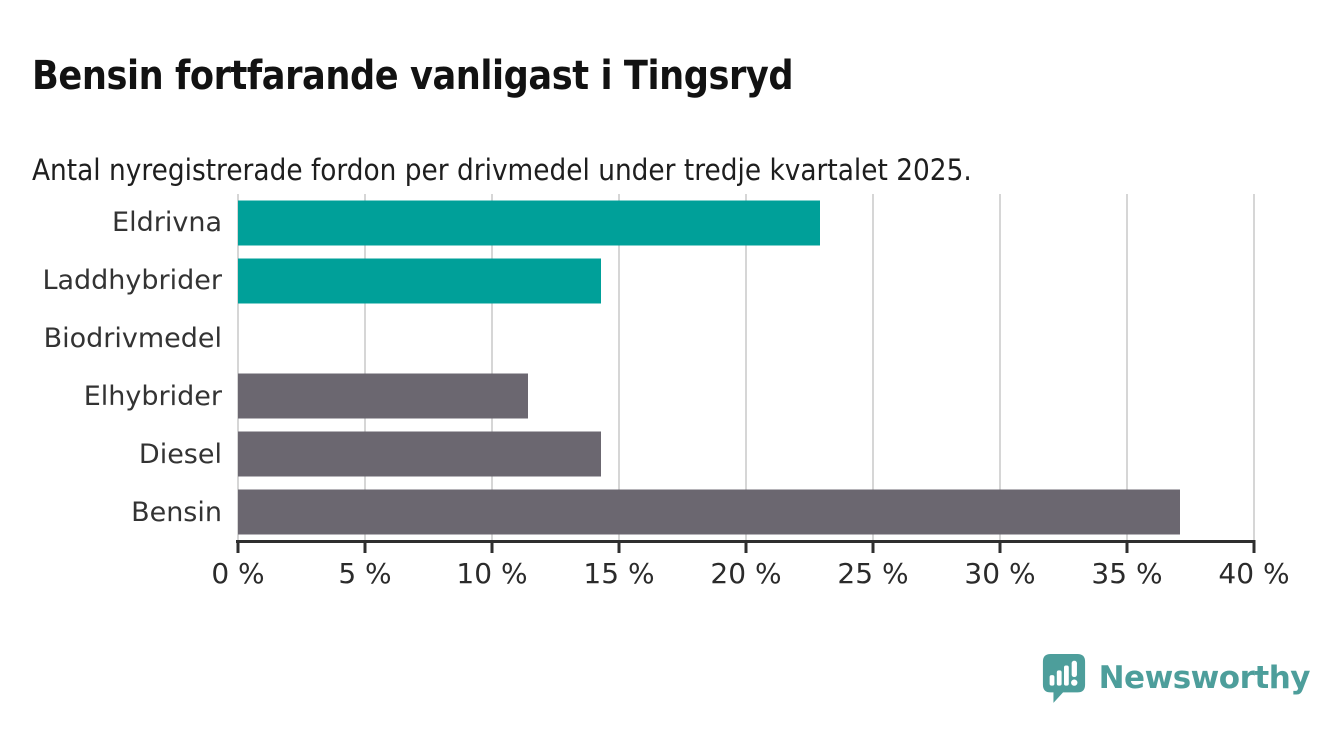 This screenshot has width=1340, height=733. I want to click on x-axis-ticks: 0 % 5 % 10 % 15 % 20 % 25 % 30 % 35 % 40 %, so click(750, 565).